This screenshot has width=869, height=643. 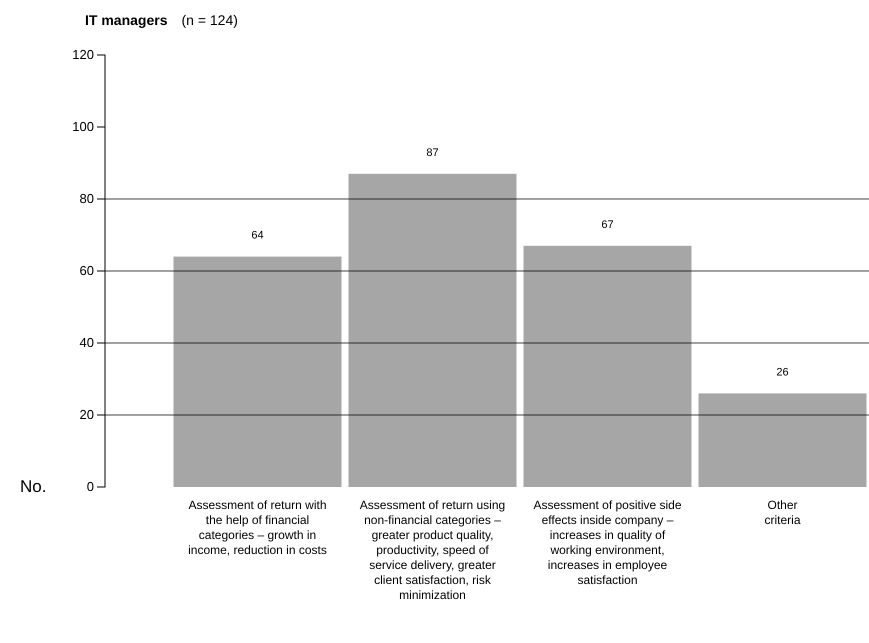 What do you see at coordinates (607, 224) in the screenshot?
I see `data-label: 67` at bounding box center [607, 224].